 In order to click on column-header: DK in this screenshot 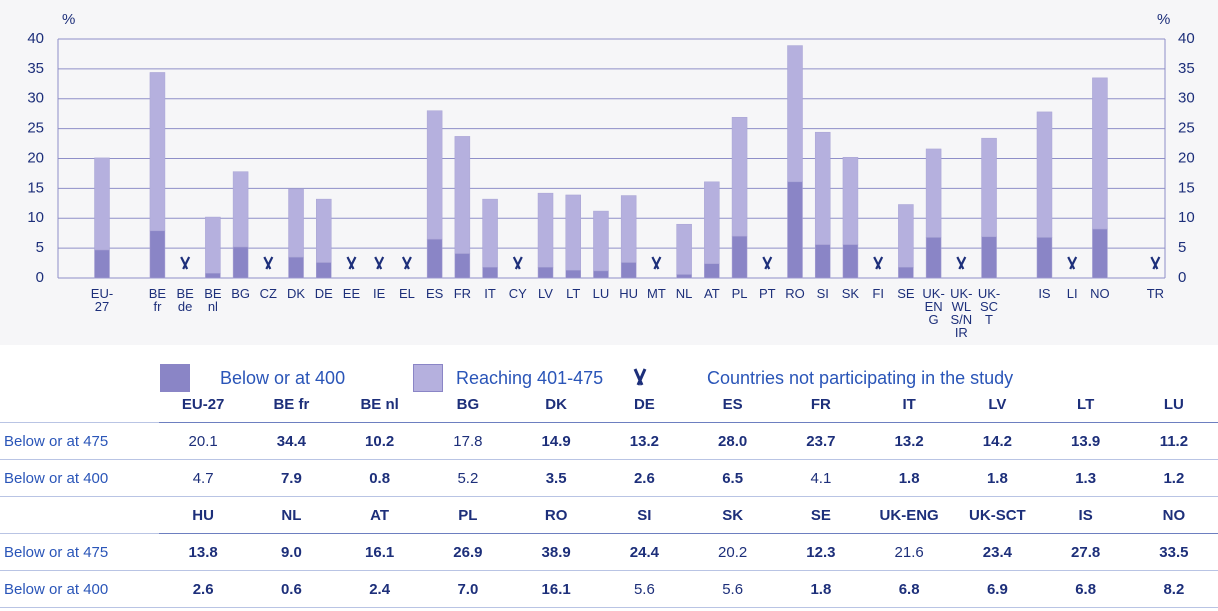, I will do `click(556, 404)`.